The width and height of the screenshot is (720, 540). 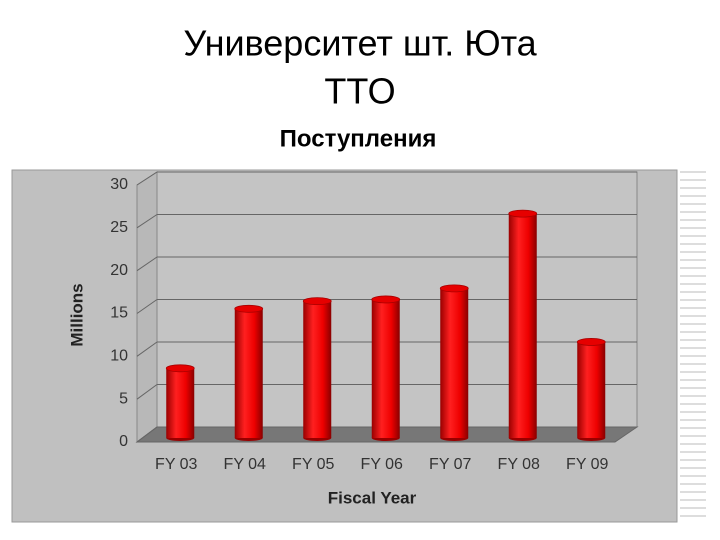 What do you see at coordinates (450, 464) in the screenshot?
I see `x-tick-label: FY 07` at bounding box center [450, 464].